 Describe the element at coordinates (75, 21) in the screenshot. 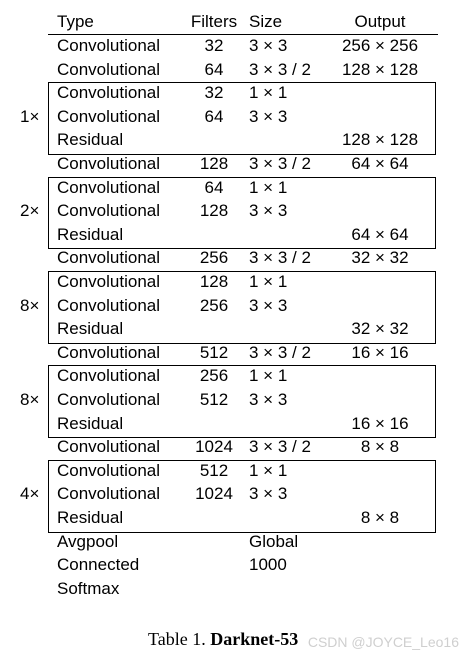

I see `header-type: Type` at that location.